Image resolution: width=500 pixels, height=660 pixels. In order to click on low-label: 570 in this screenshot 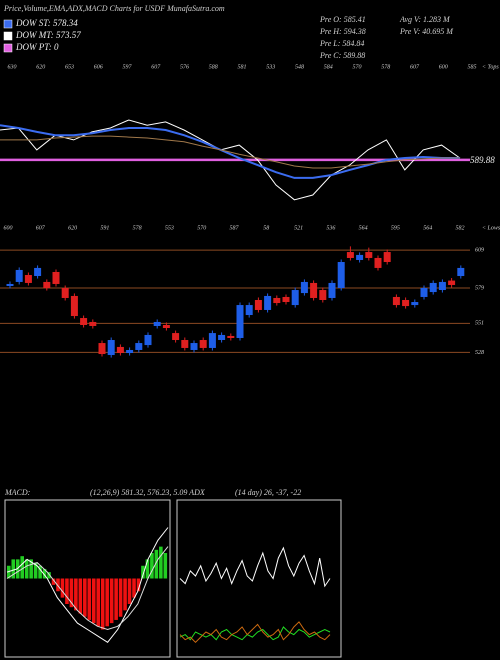, I will do `click(201, 228)`.